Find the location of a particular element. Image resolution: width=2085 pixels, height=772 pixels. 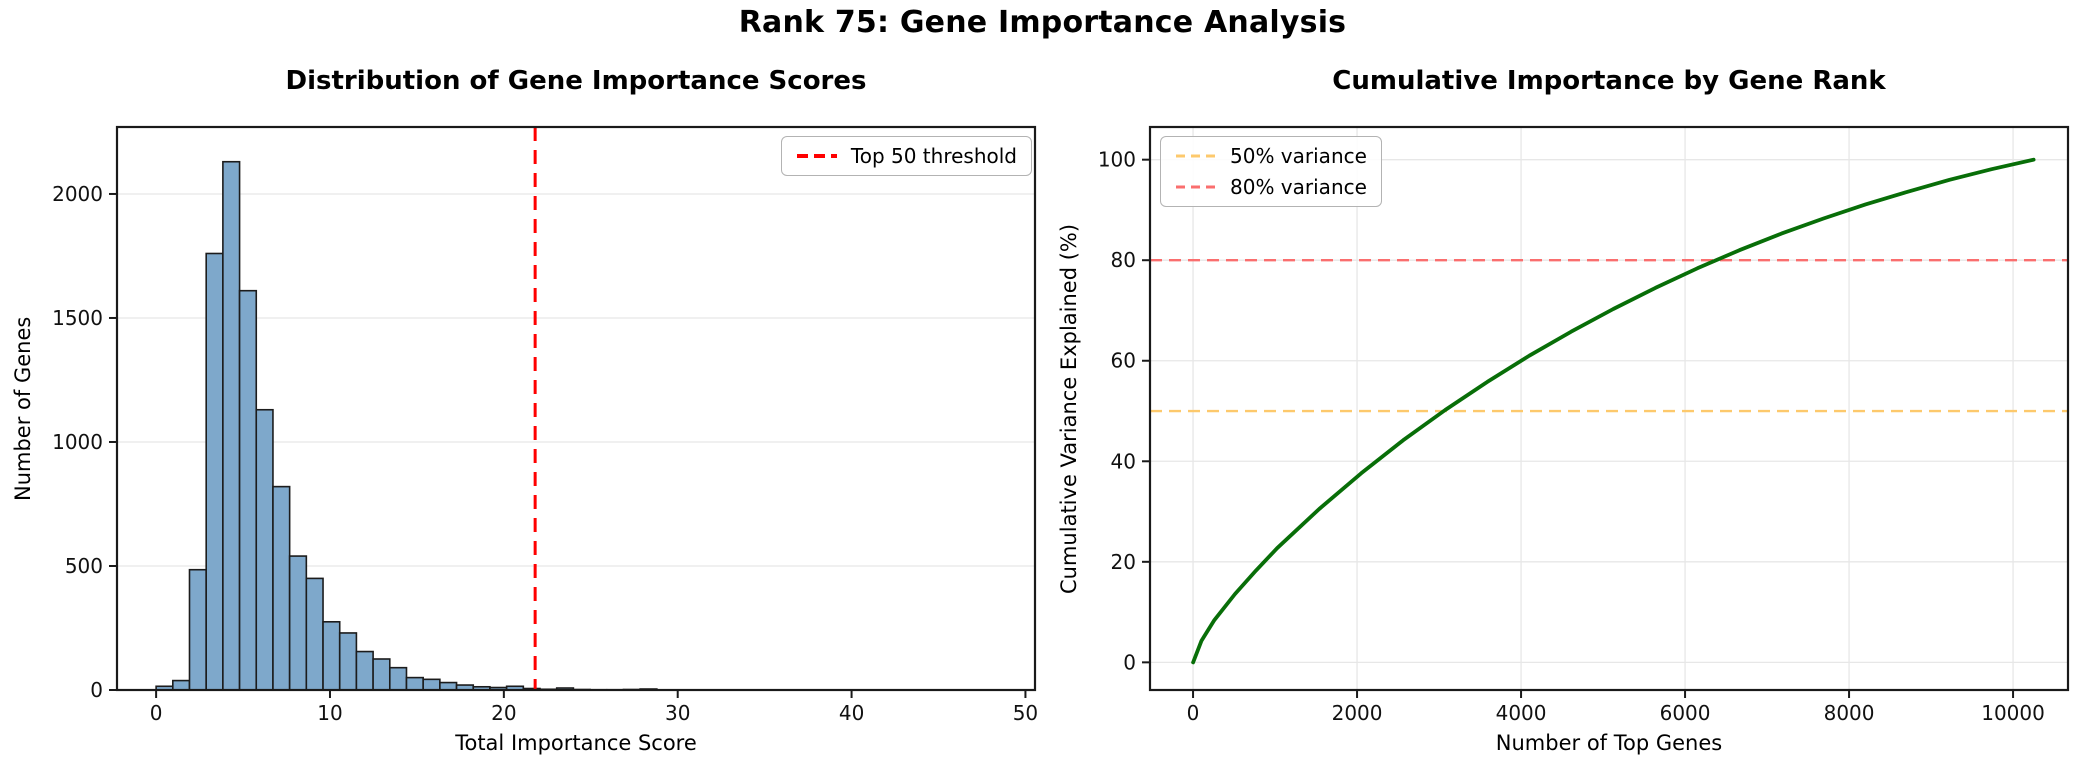

cumulative-legend: 50% variance 80% variance is located at coordinates (1271, 171).